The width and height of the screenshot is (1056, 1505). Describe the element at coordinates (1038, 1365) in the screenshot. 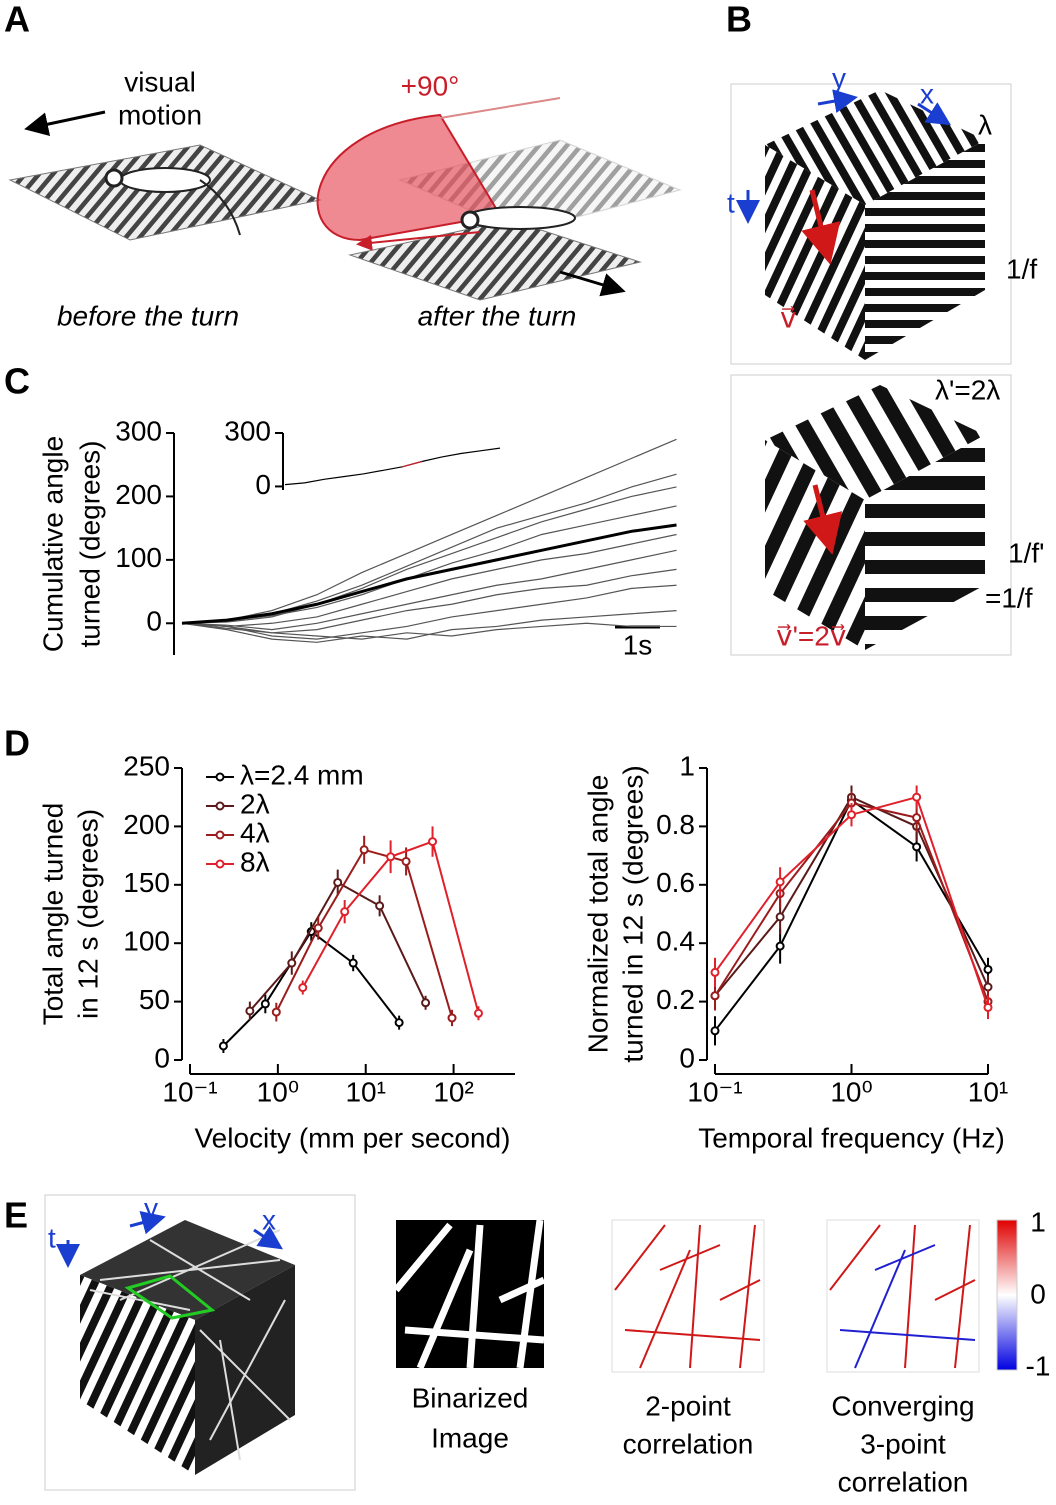

I see `colorbar-tick: -1` at that location.